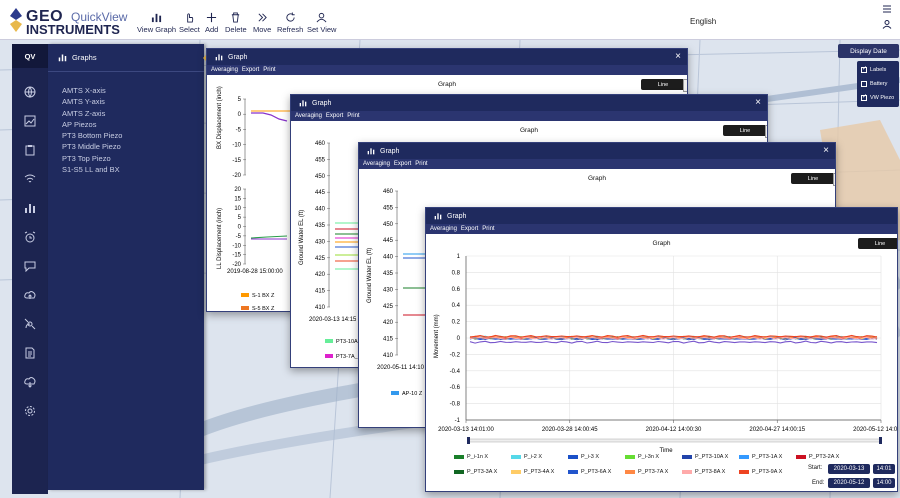 This screenshot has width=900, height=498. I want to click on graph-list-item: AMTS Y-axis, so click(83, 102).